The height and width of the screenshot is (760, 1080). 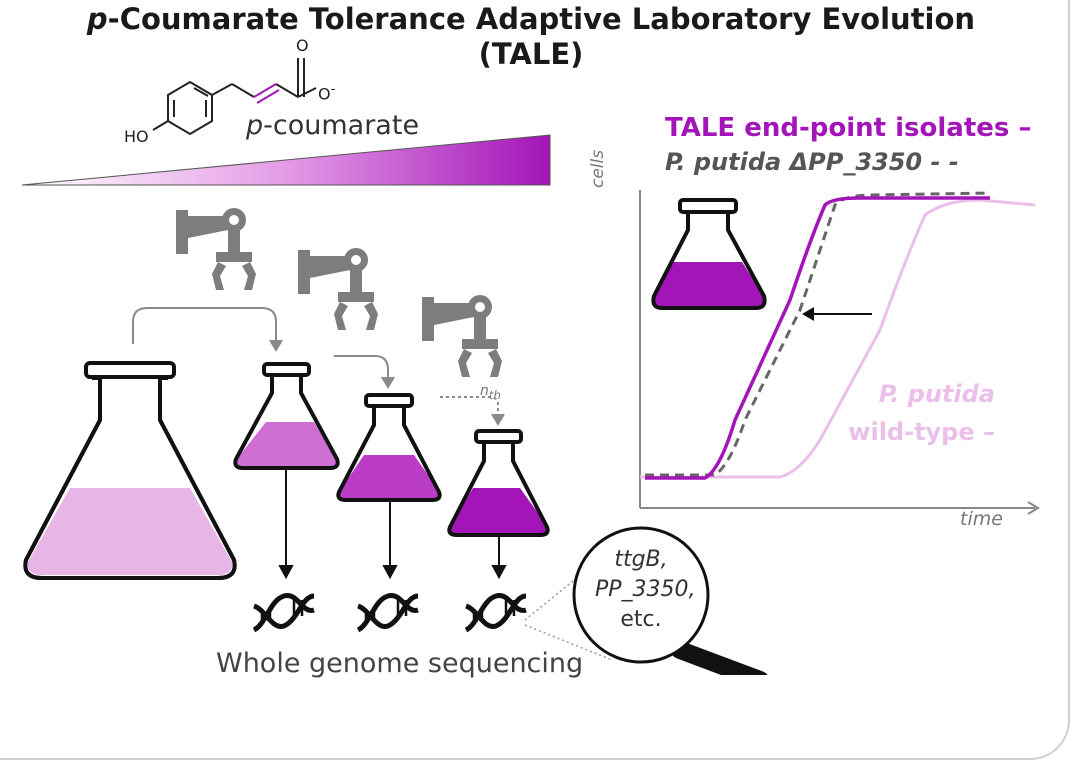 What do you see at coordinates (286, 160) in the screenshot?
I see `concentration-gradient-wedge` at bounding box center [286, 160].